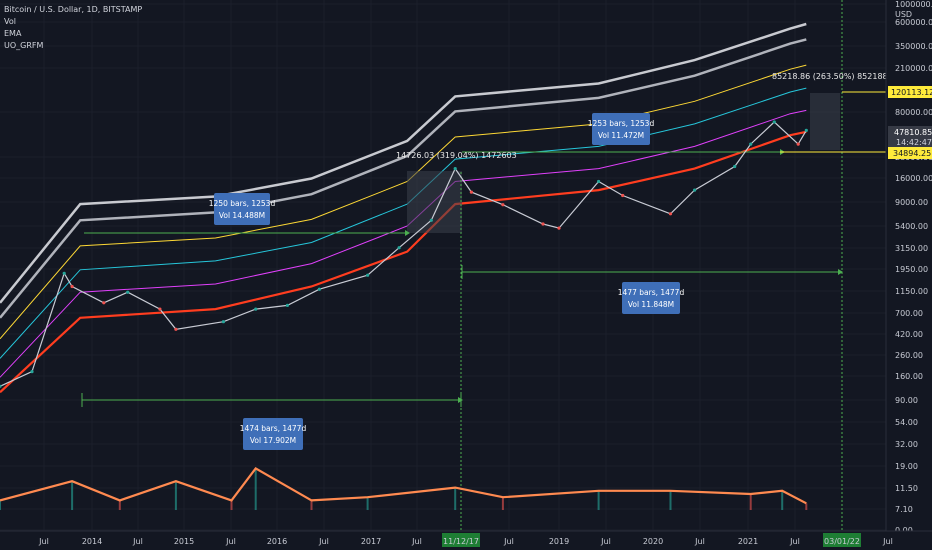 Image resolution: width=932 pixels, height=550 pixels. I want to click on legend-title: Bitcoin / U.S. Dollar, 1D, BITSTAMP, so click(73, 9).